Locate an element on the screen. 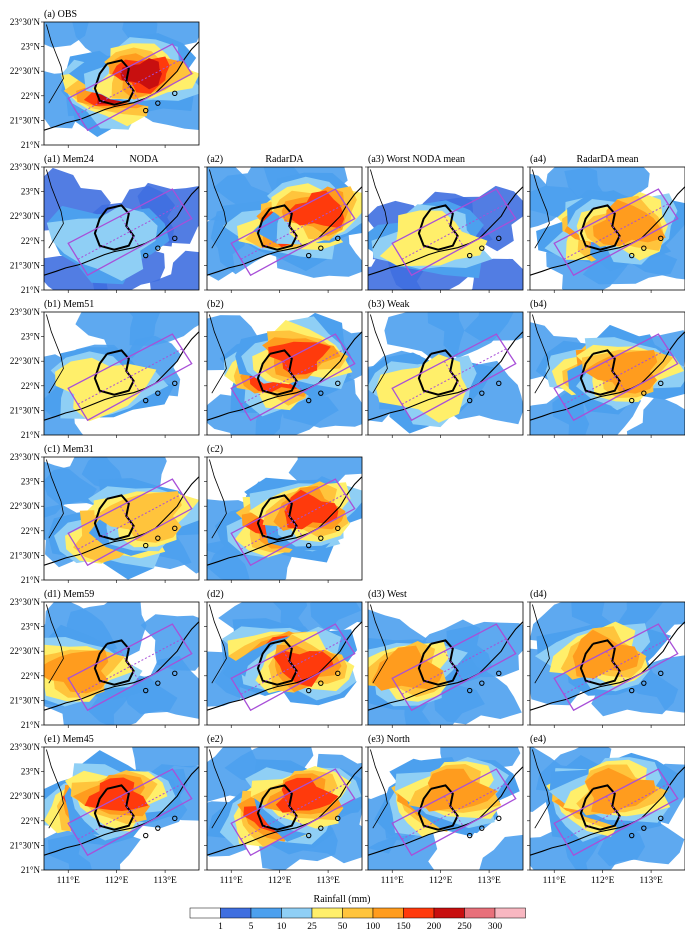  x-tick-label: 112°E is located at coordinates (280, 880).